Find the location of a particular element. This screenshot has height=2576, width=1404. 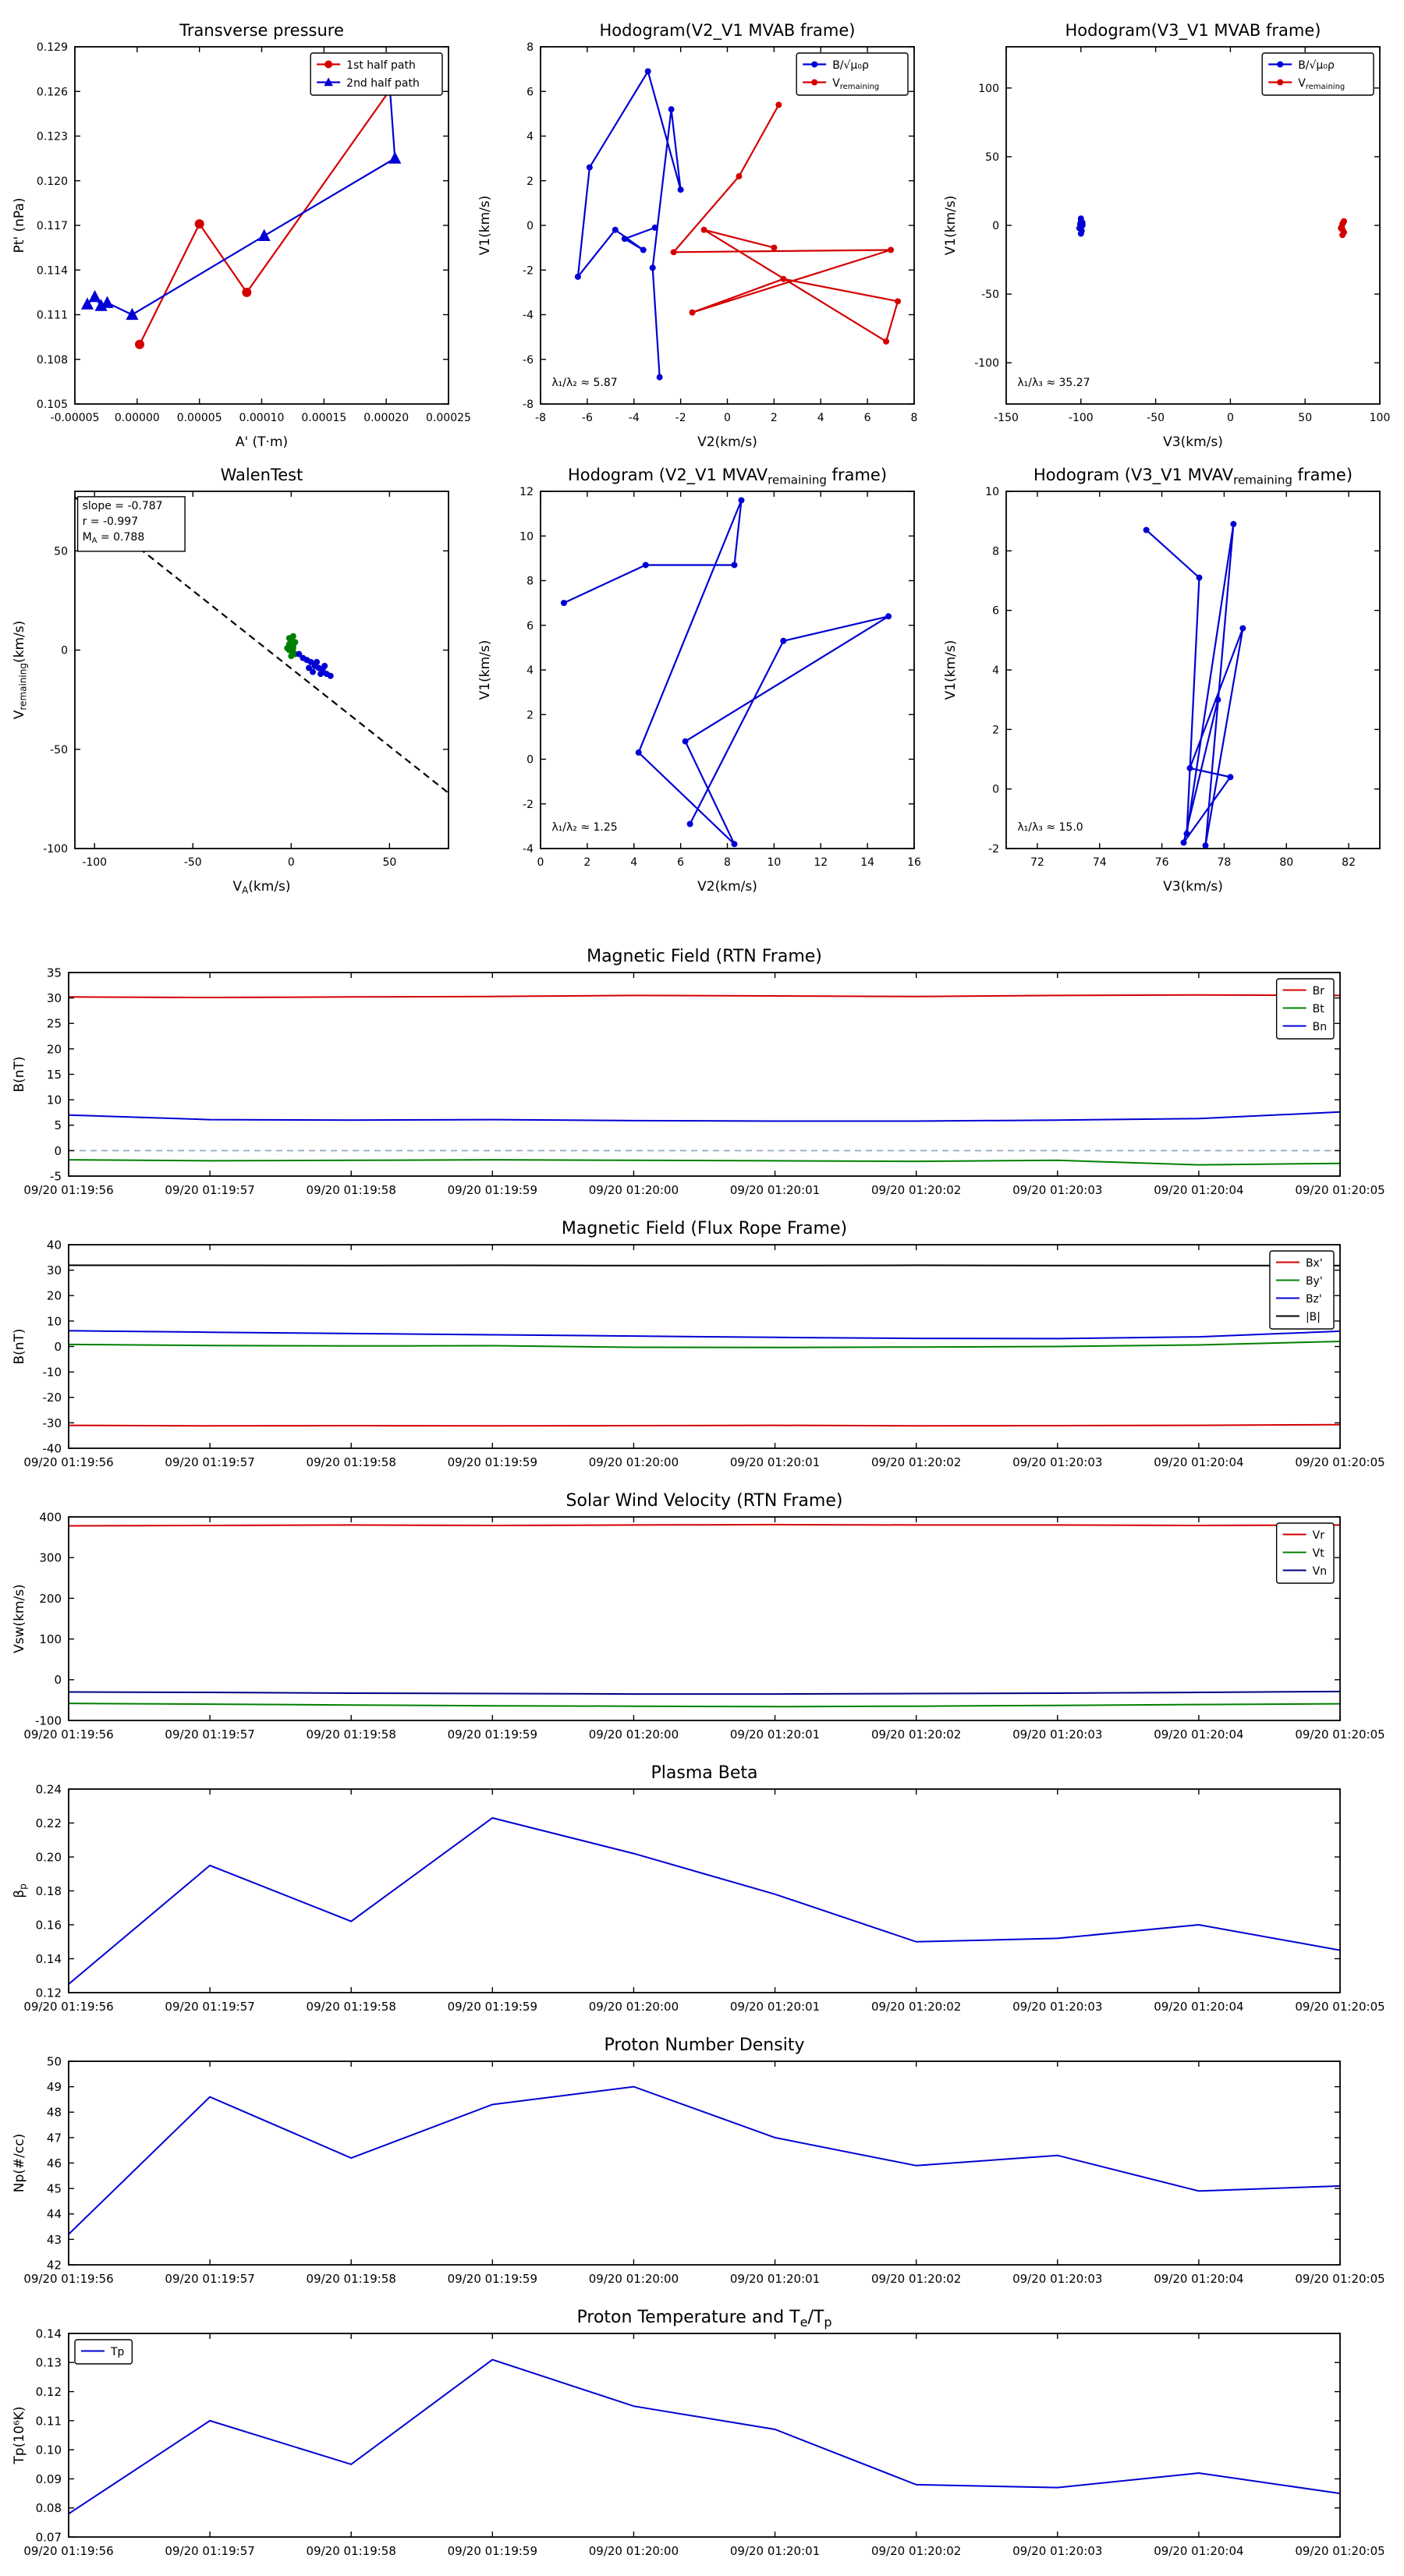

y-tick-label: -40 is located at coordinates (52, 1448).